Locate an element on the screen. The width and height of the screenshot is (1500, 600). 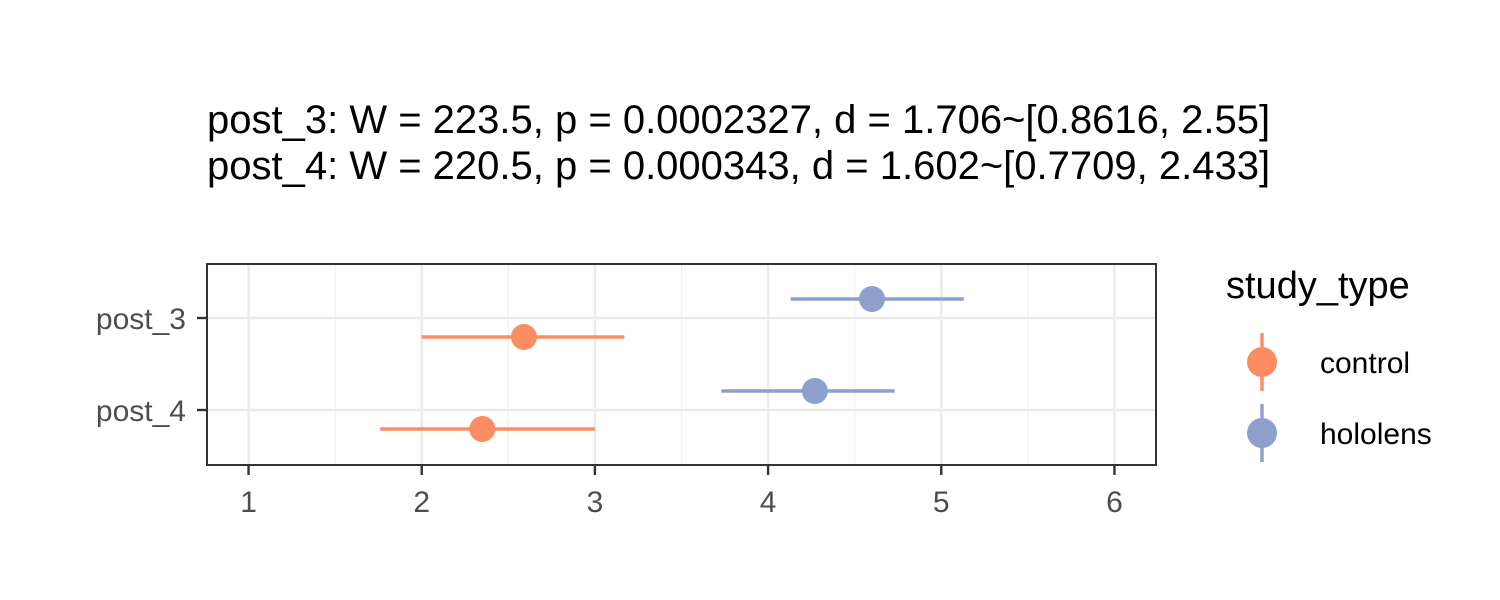
y-tick-label: post_4 is located at coordinates (141, 411).